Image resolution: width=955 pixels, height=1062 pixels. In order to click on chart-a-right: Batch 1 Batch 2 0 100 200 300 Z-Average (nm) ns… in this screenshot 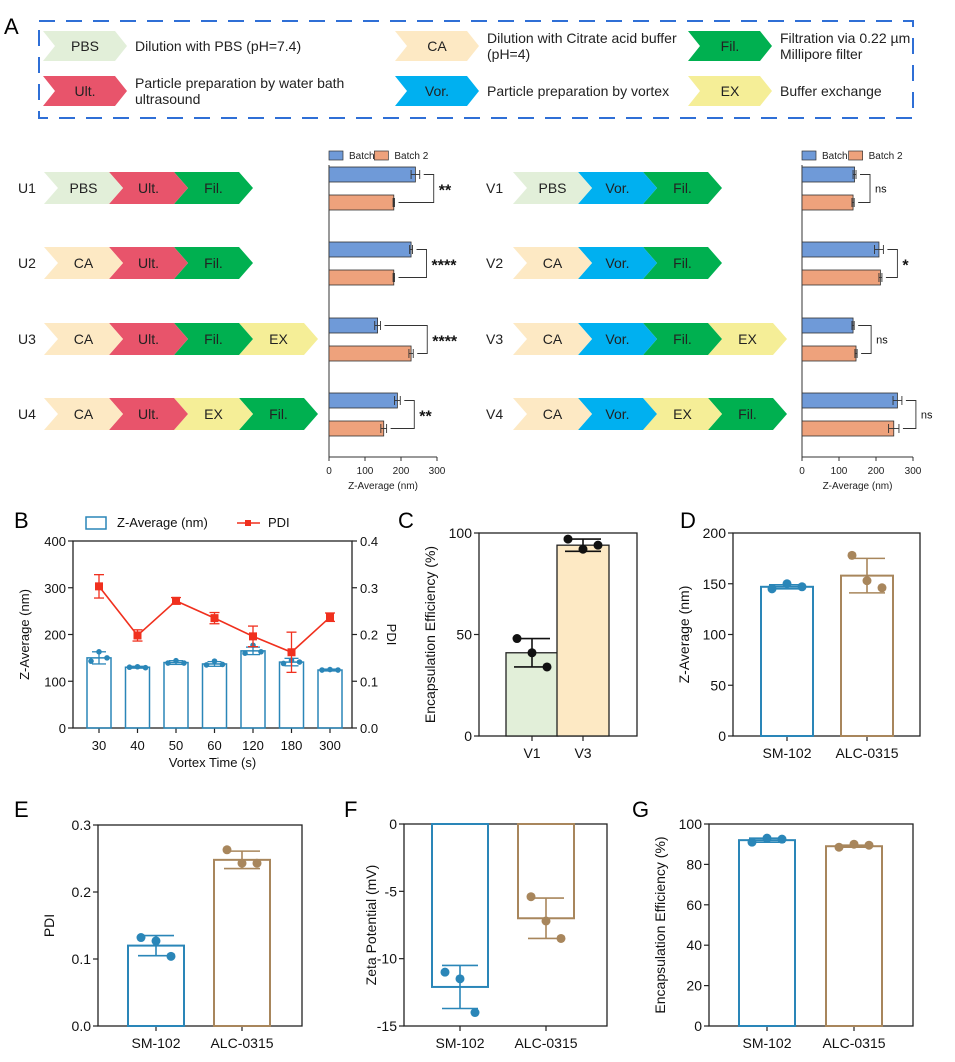, I will do `click(866, 321)`.